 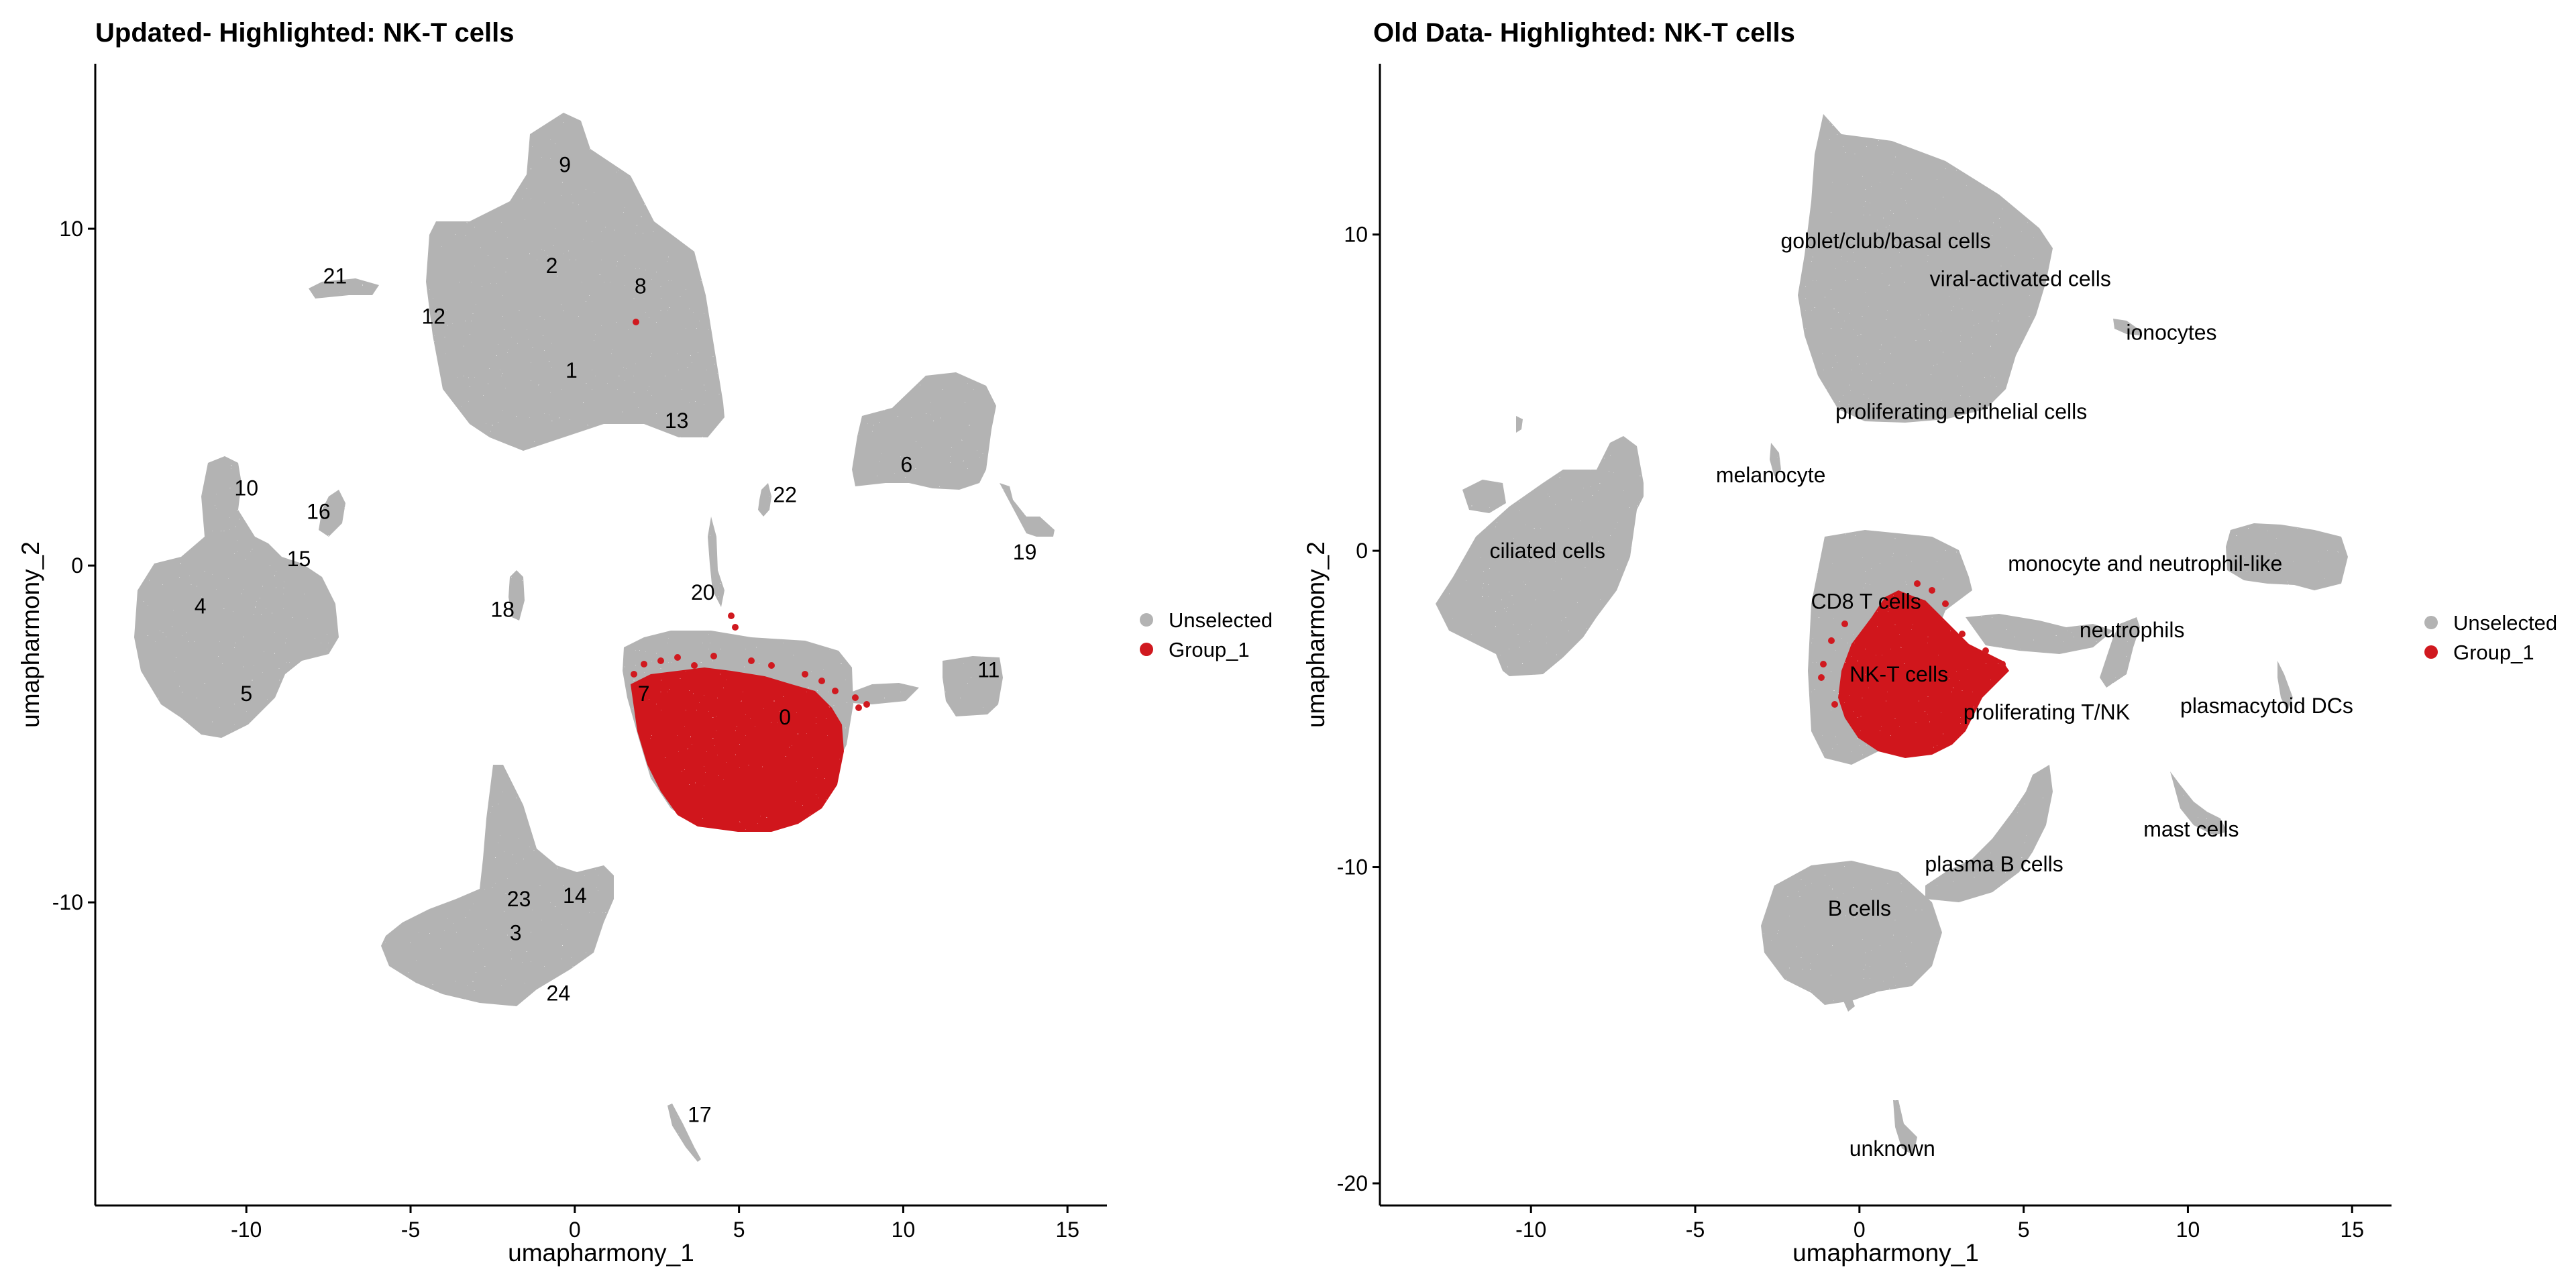 I want to click on cluster-label: viral-activated cells, so click(x=2020, y=279).